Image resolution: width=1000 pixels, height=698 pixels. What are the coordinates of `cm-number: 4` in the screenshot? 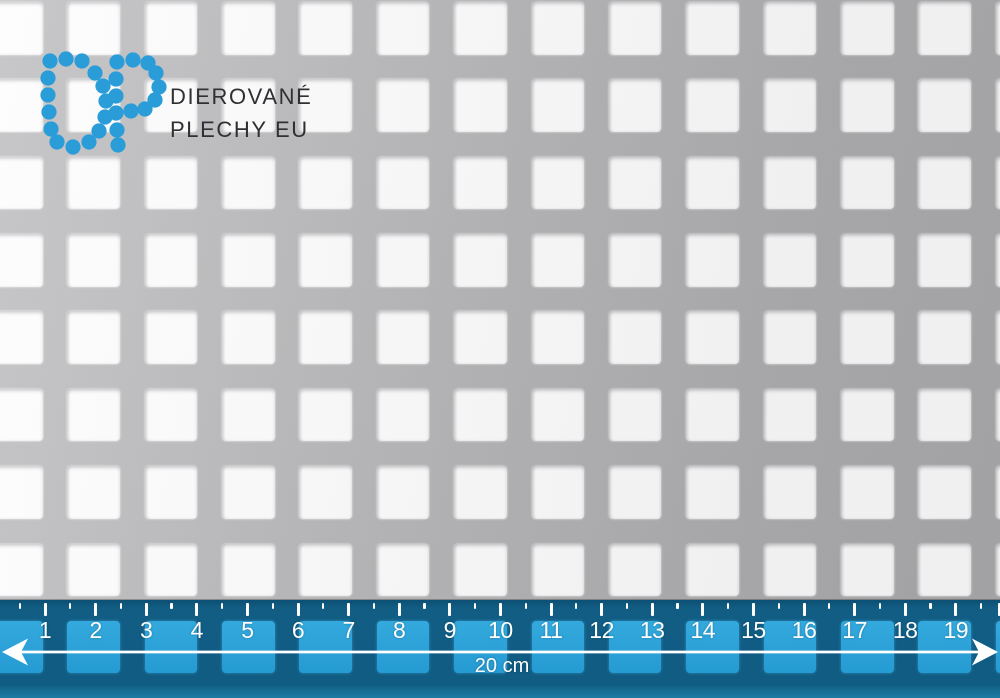 It's located at (197, 630).